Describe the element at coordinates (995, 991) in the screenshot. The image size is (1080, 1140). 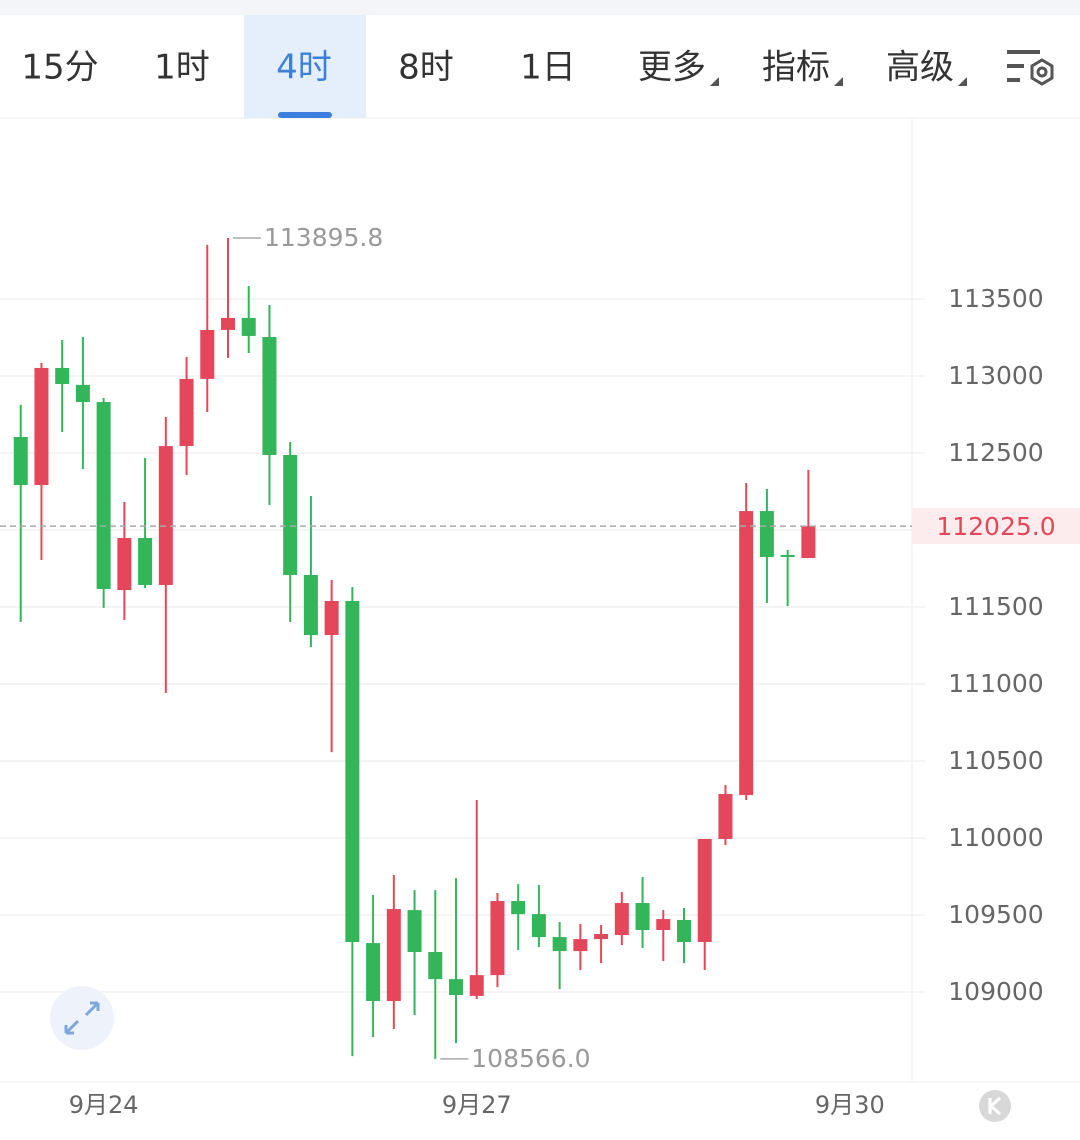
I see `y-tick-label: 109000` at that location.